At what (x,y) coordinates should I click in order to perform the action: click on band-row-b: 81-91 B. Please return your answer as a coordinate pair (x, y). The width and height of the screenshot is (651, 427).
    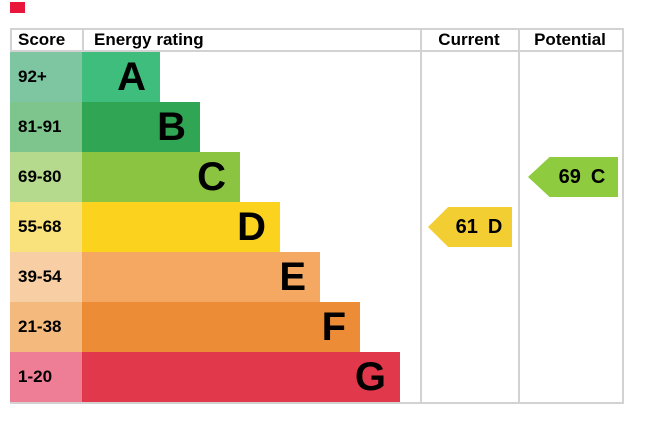
    Looking at the image, I should click on (317, 127).